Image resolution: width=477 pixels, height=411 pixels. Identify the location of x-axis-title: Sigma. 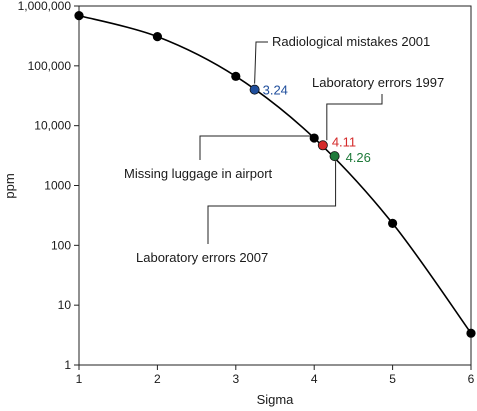
(276, 399).